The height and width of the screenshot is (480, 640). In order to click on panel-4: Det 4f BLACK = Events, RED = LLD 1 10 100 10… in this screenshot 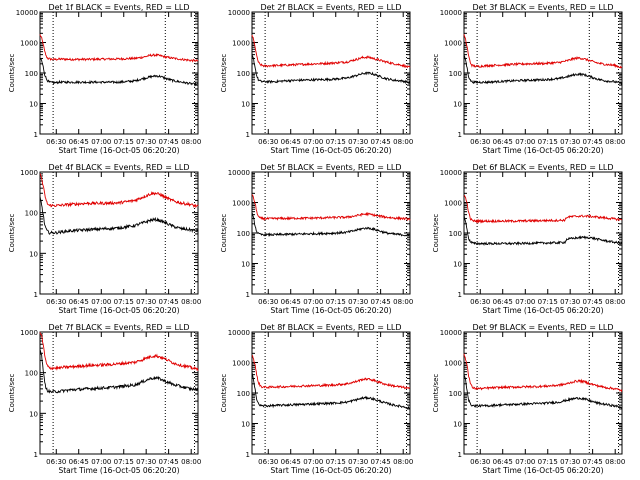, I will do `click(104, 239)`.